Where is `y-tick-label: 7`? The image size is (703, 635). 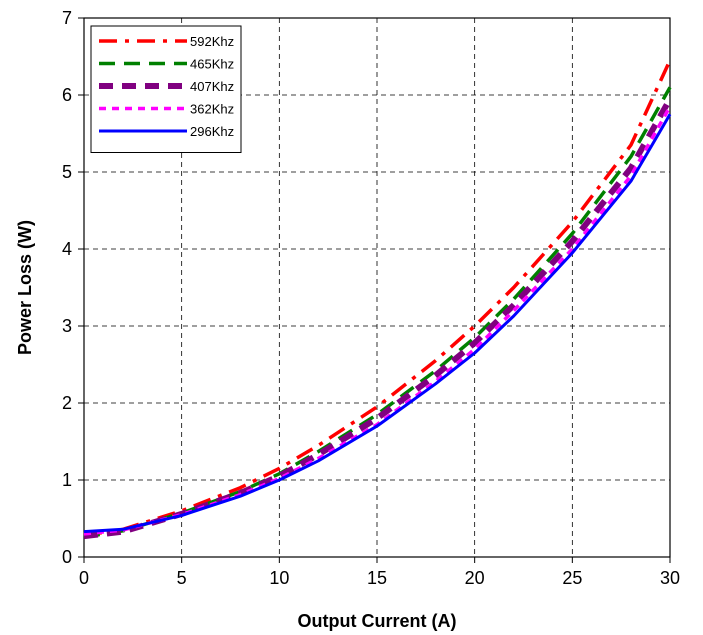 y-tick-label: 7 is located at coordinates (67, 18).